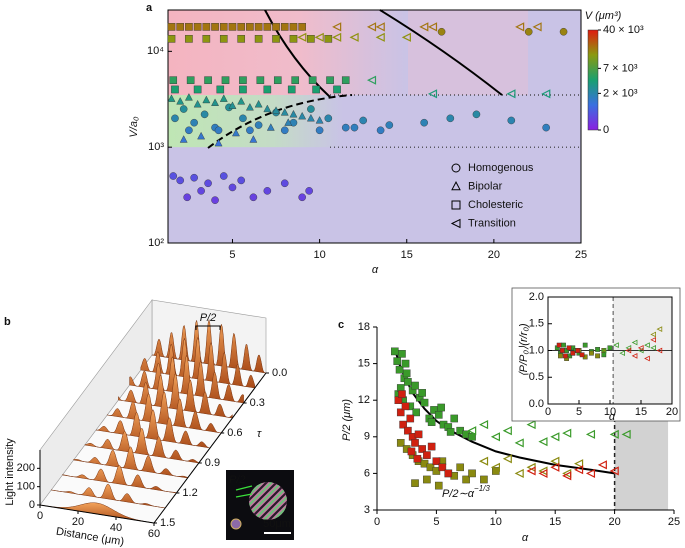 This screenshot has width=685, height=548. Describe the element at coordinates (155, 51) in the screenshot. I see `y-tick-label: 10⁴` at that location.